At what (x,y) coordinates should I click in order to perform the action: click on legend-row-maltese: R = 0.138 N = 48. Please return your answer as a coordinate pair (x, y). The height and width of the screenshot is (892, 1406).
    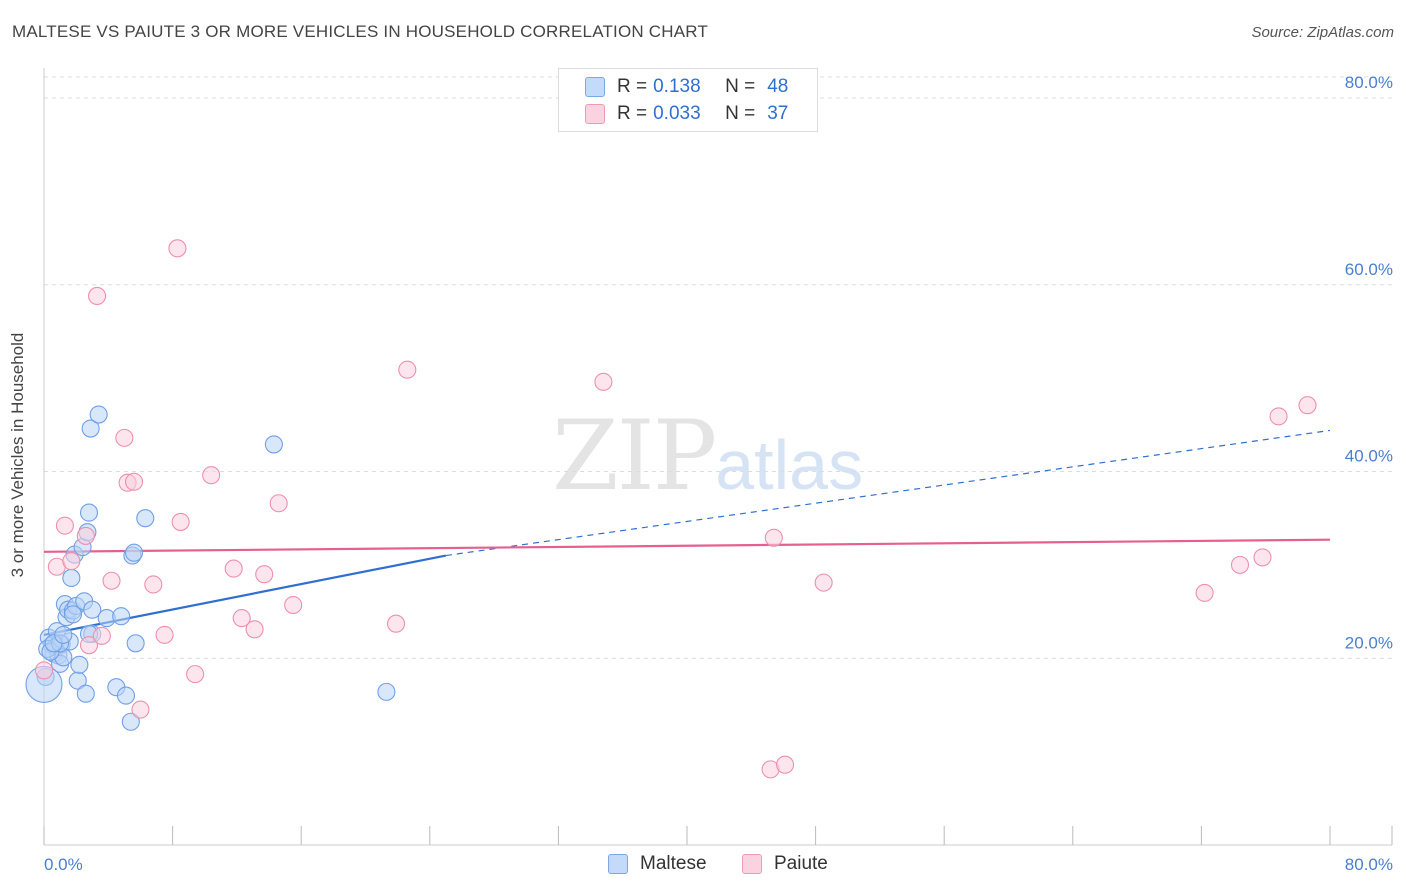
    Looking at the image, I should click on (686, 87).